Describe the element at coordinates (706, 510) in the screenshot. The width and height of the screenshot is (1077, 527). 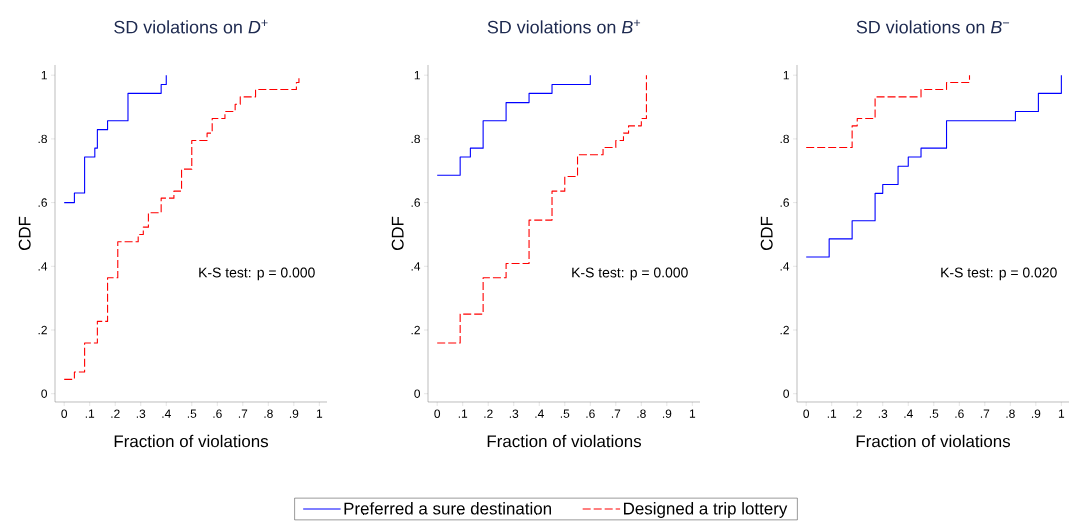
I see `legend-label: Designed a trip lottery` at that location.